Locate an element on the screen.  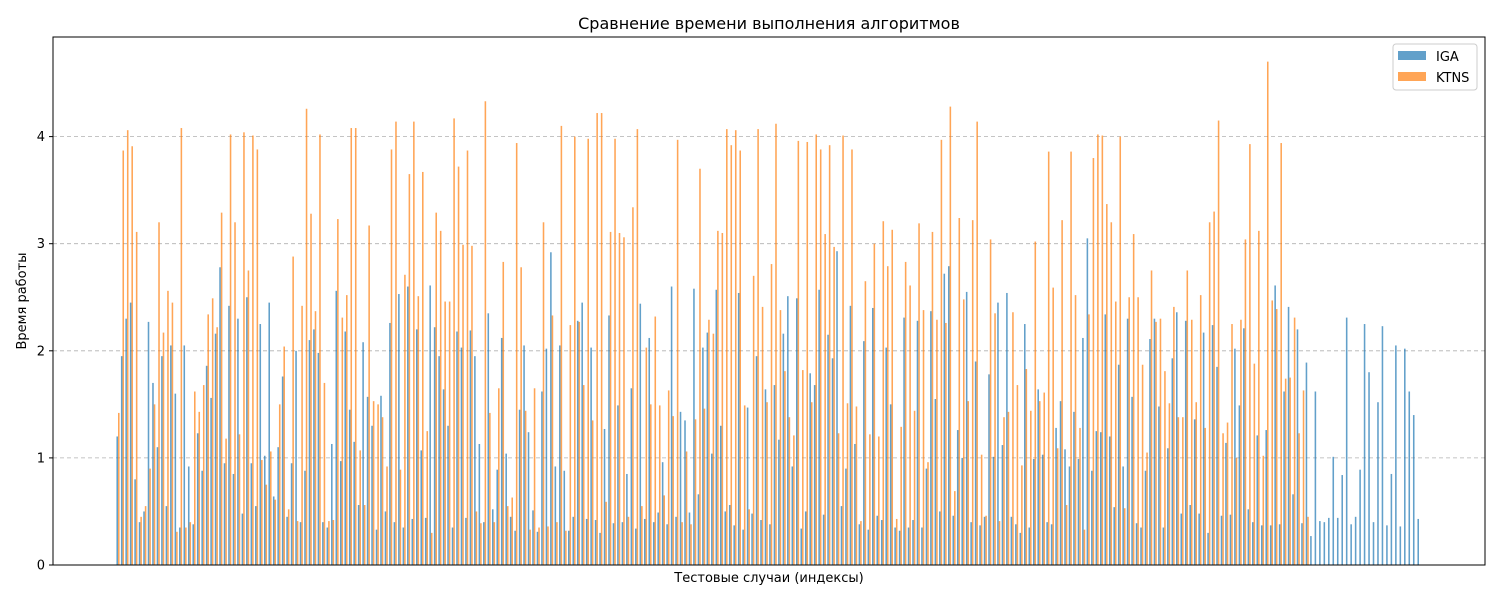
chart-title: Сравнение времени выполнения алгоритмов is located at coordinates (769, 23).